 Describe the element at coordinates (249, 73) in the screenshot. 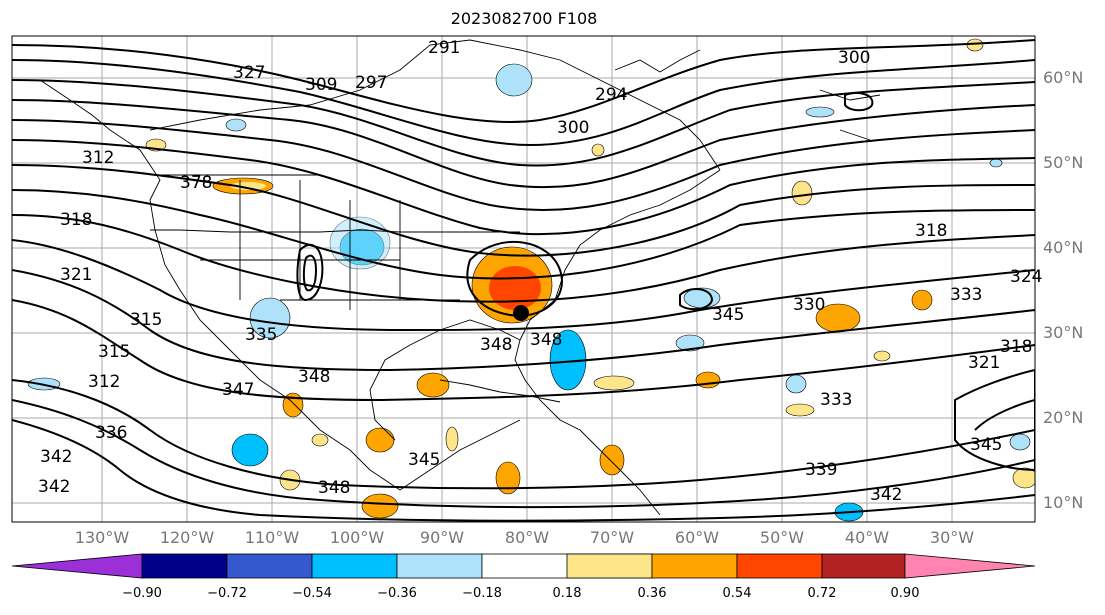

I see `contour-label: 327` at that location.